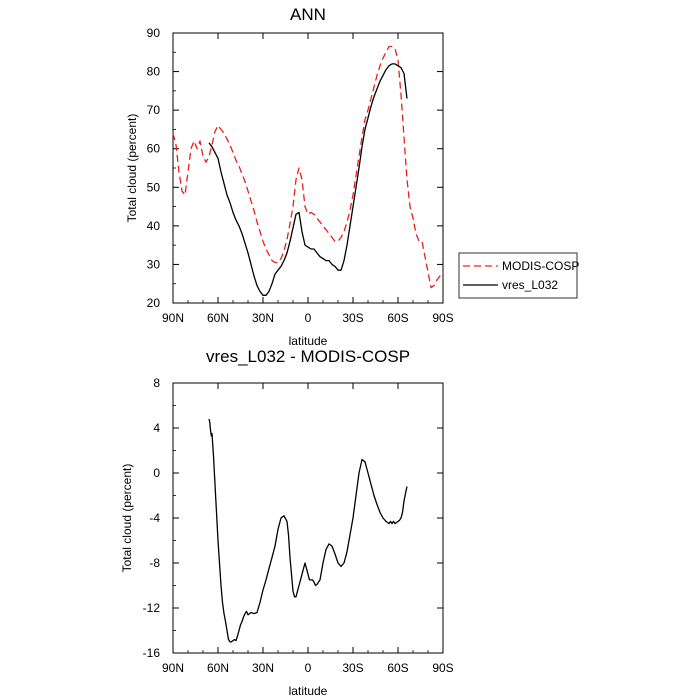  What do you see at coordinates (154, 72) in the screenshot?
I see `y-tick-label: 80` at bounding box center [154, 72].